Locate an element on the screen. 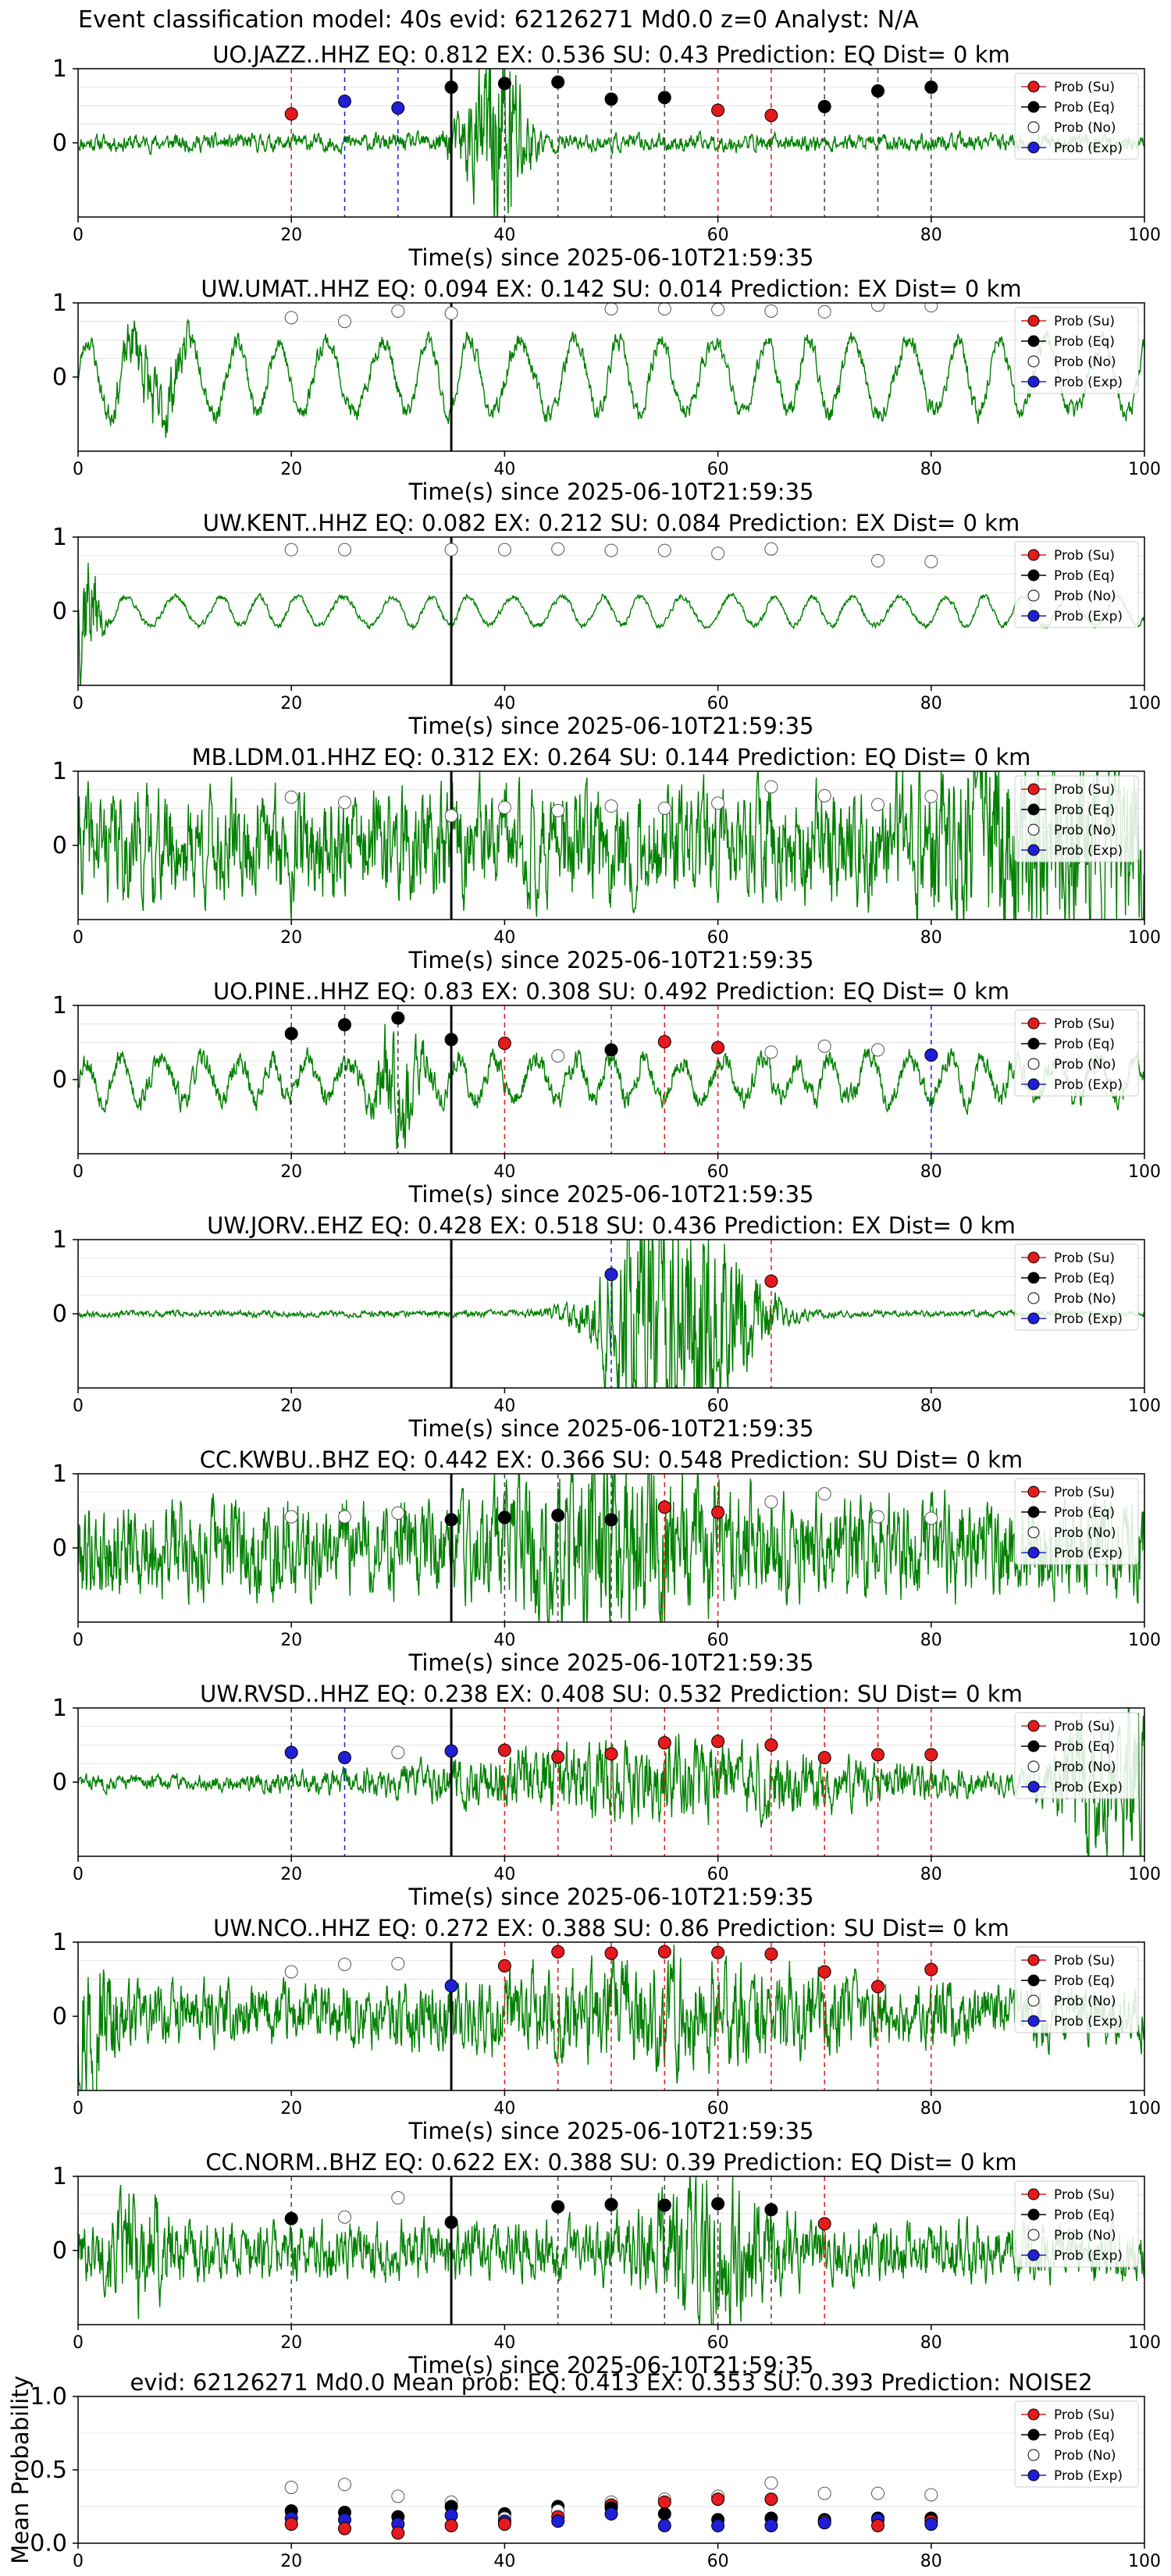 Image resolution: width=1171 pixels, height=2576 pixels. x-tick-label: 0 is located at coordinates (78, 703).